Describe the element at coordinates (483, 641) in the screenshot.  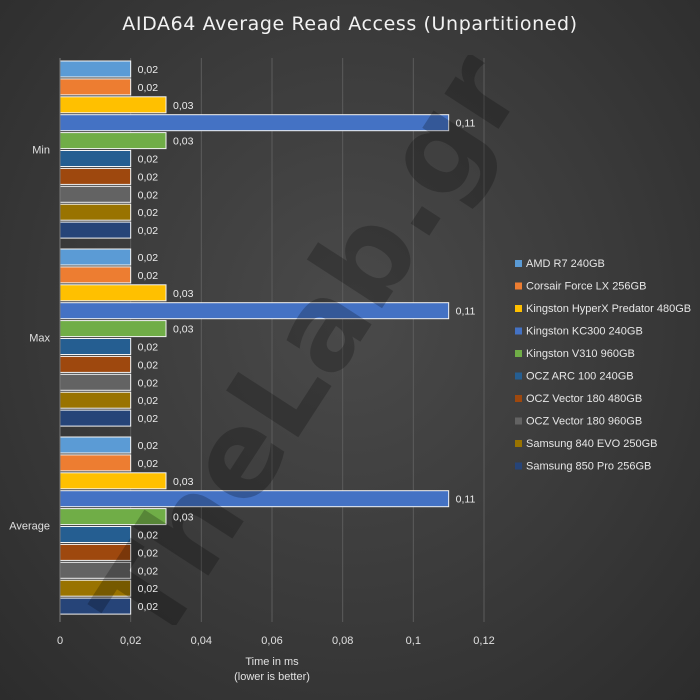
I see `x-tick-label: 0,12` at that location.